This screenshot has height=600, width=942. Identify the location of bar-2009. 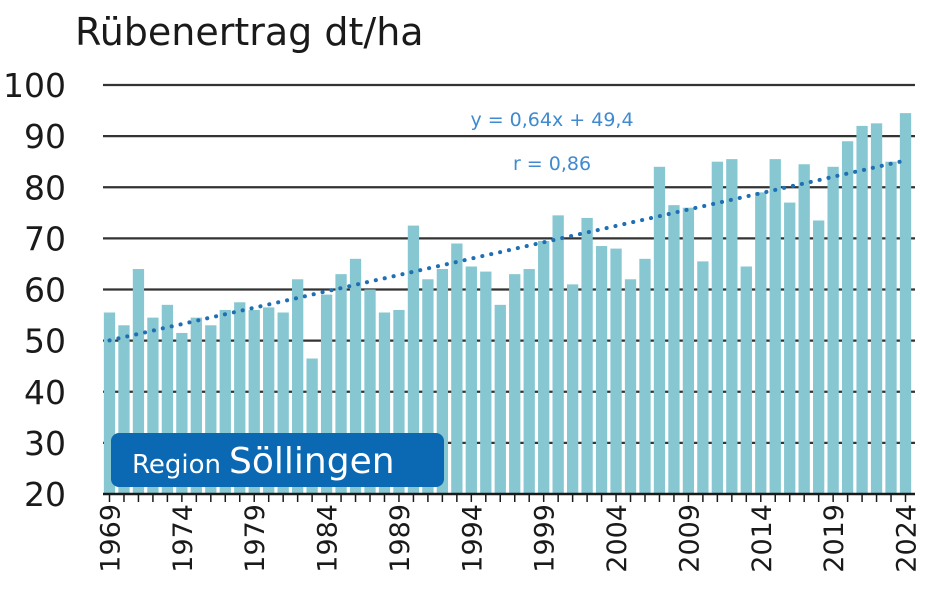
(688, 350).